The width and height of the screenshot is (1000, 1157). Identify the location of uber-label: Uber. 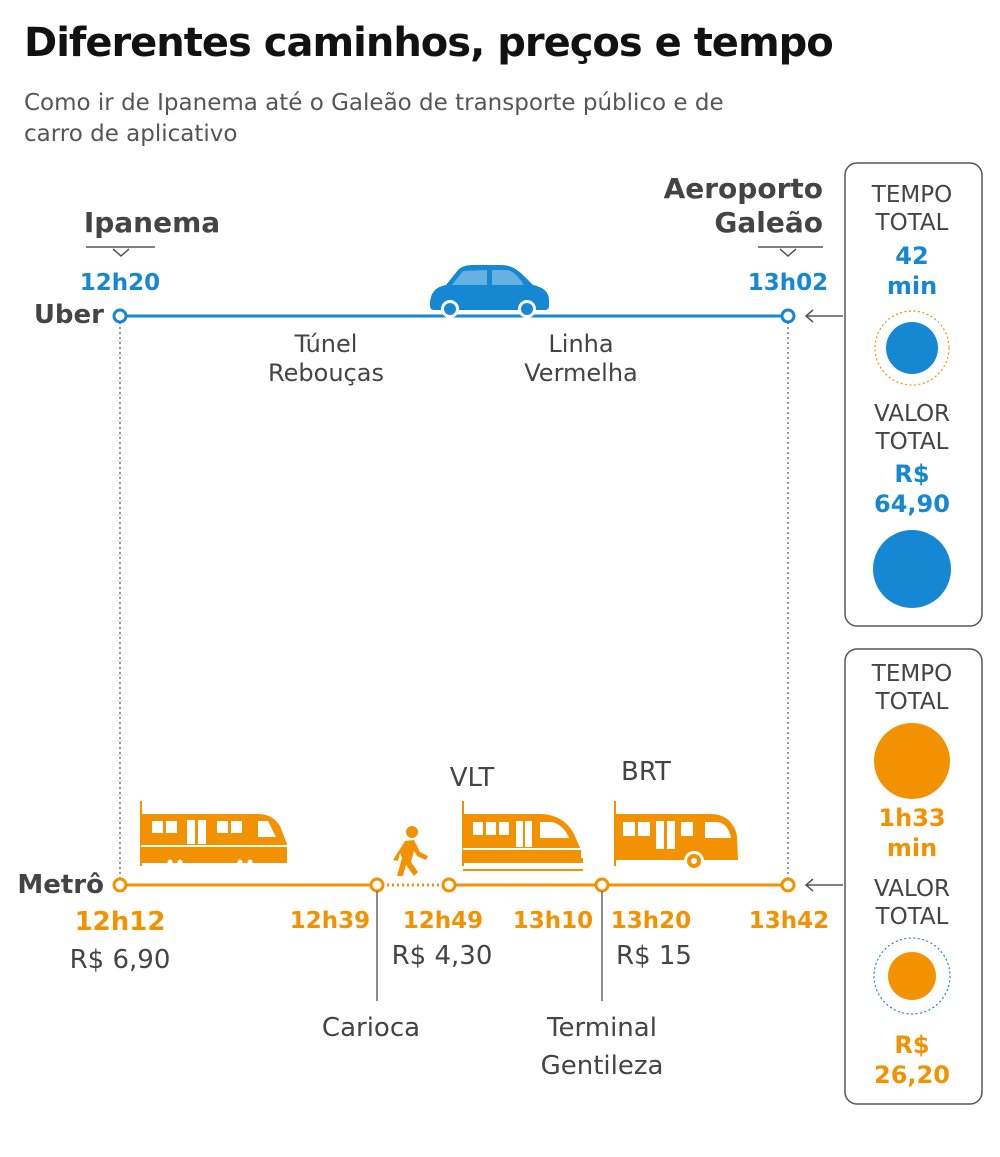
(69, 315).